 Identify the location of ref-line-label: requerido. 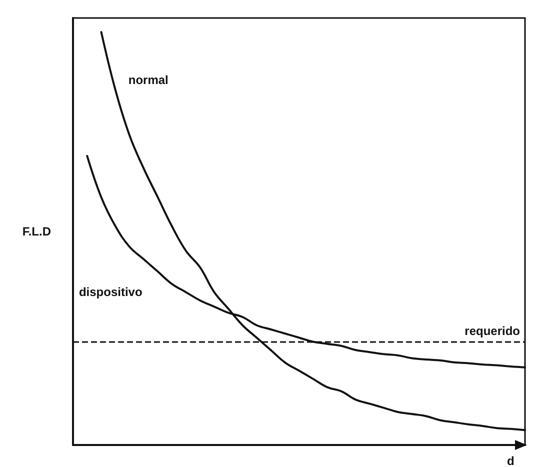
(492, 331).